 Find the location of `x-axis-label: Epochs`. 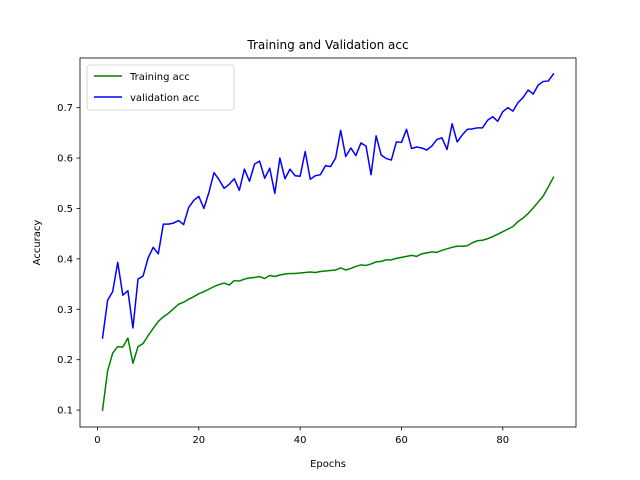

x-axis-label: Epochs is located at coordinates (328, 464).